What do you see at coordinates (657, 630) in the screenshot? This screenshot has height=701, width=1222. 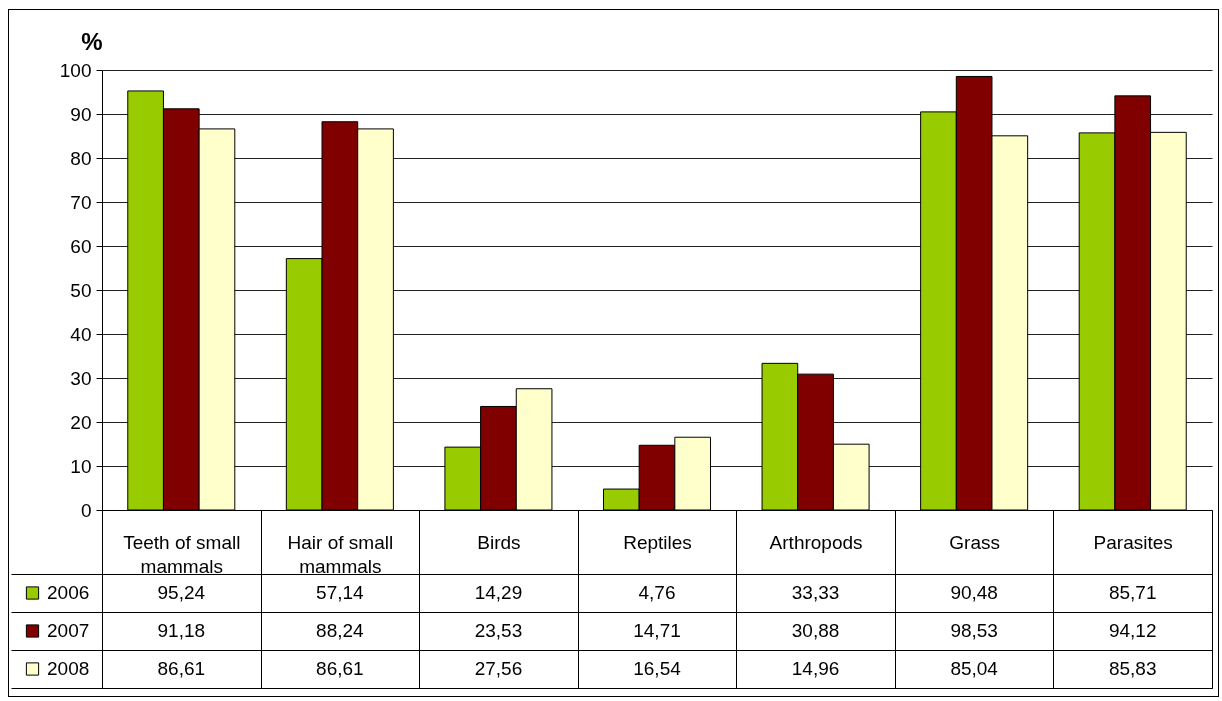 I see `data-label: 14,71` at bounding box center [657, 630].